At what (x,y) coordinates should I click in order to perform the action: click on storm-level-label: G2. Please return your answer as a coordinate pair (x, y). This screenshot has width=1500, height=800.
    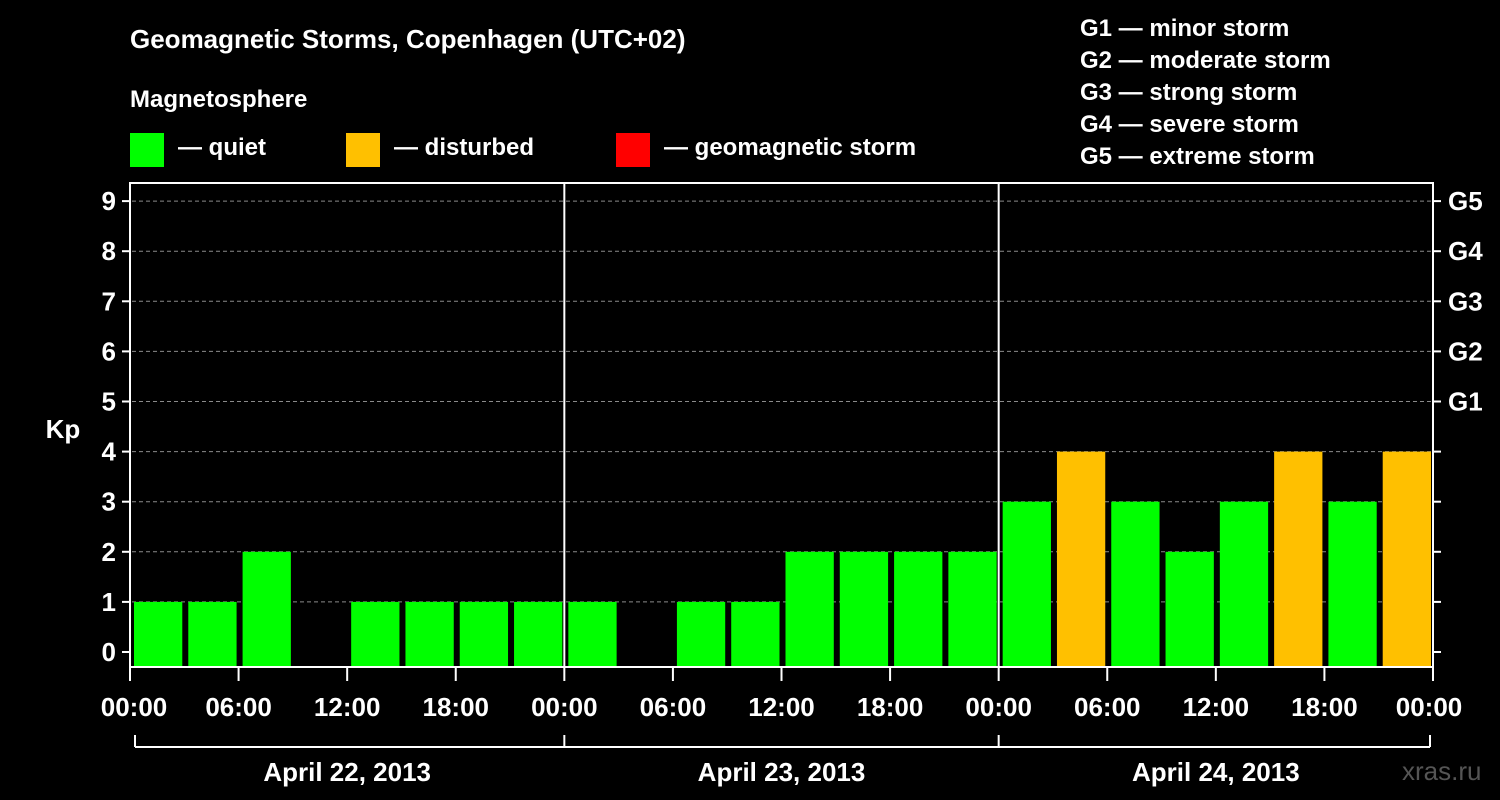
    Looking at the image, I should click on (1465, 351).